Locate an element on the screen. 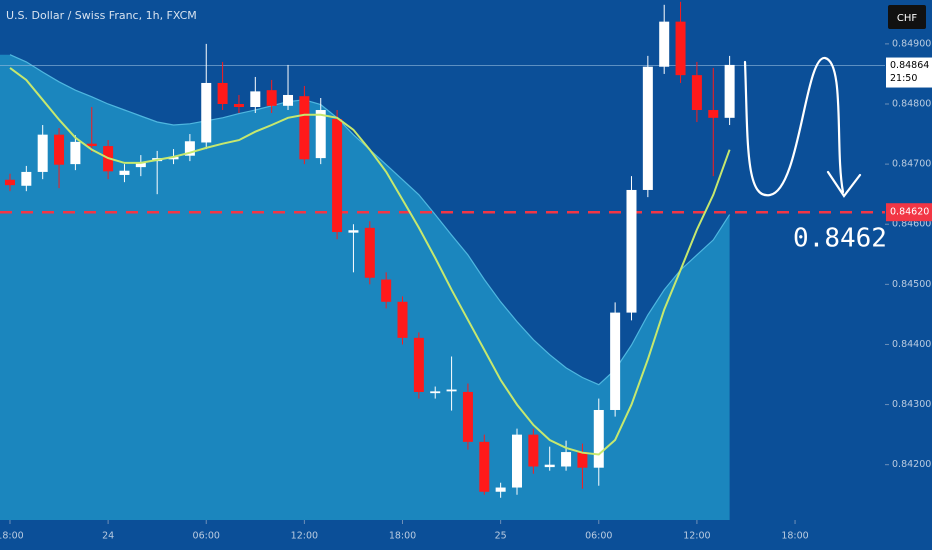 The image size is (932, 550). y-tick-label: 0.84800 is located at coordinates (911, 104).